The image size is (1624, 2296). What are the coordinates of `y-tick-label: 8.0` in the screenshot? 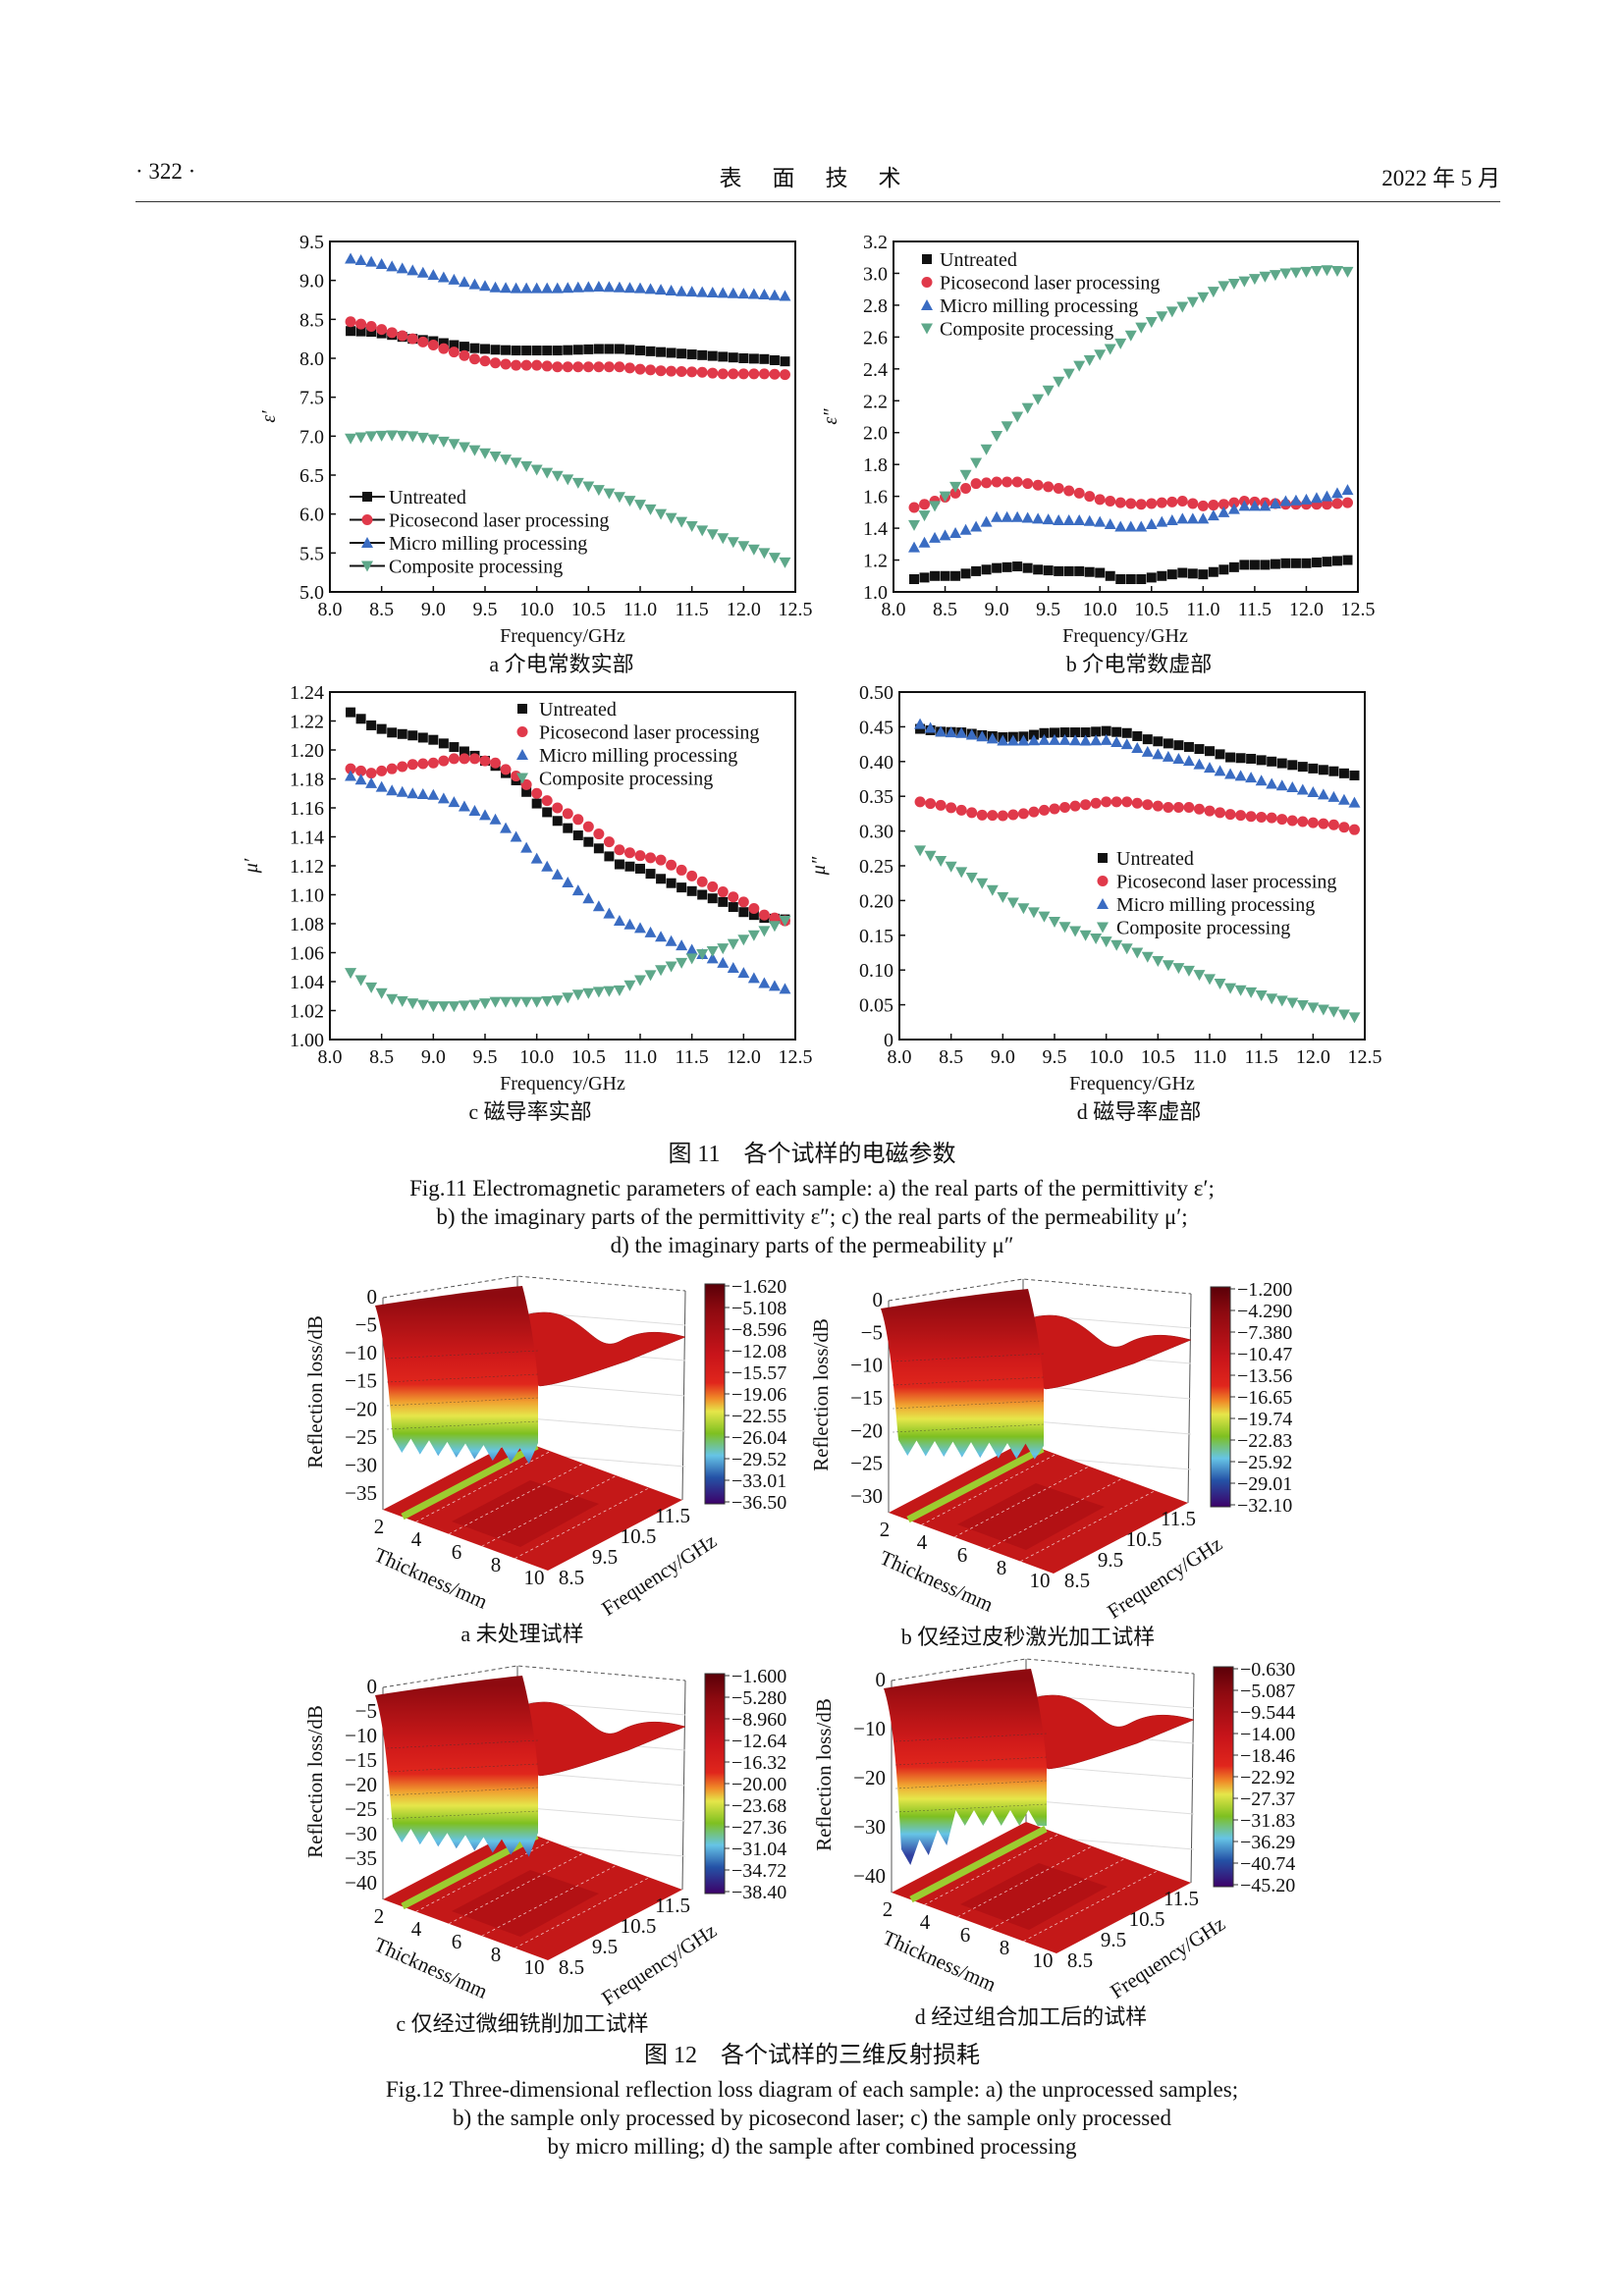 It's located at (311, 359).